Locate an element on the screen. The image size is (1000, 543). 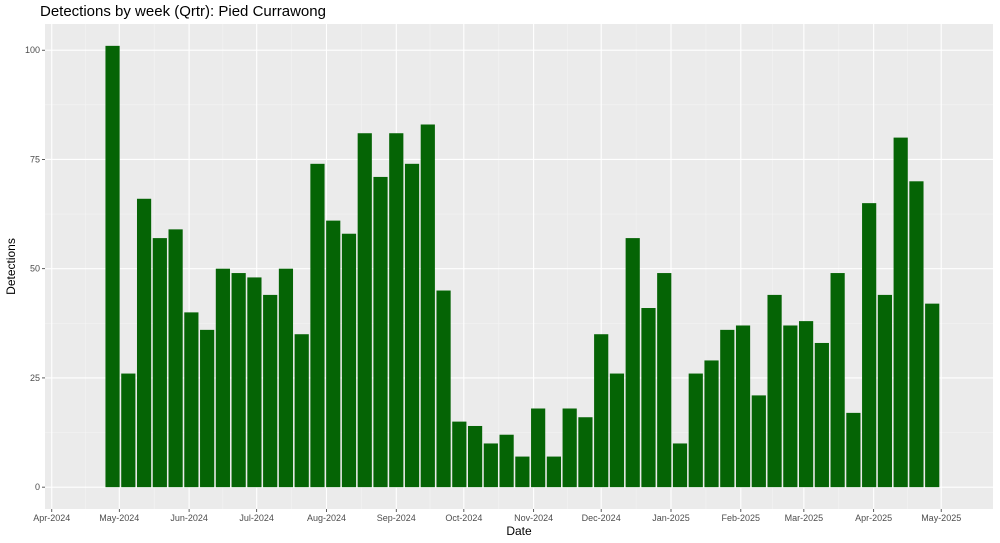
y-tick-label: 0 is located at coordinates (37, 487).